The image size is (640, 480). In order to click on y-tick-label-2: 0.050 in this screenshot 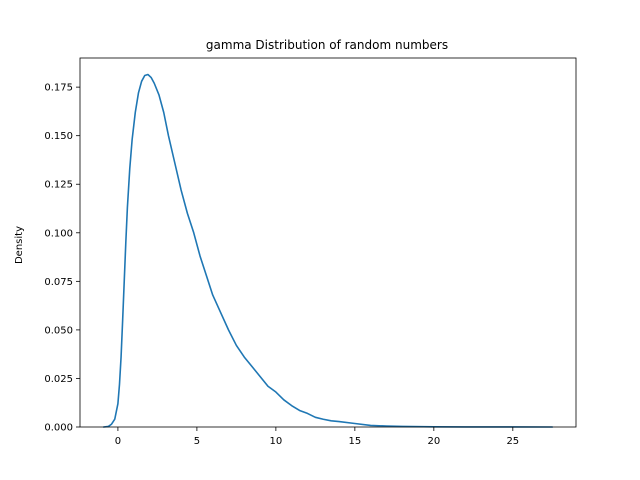, I will do `click(58, 330)`.